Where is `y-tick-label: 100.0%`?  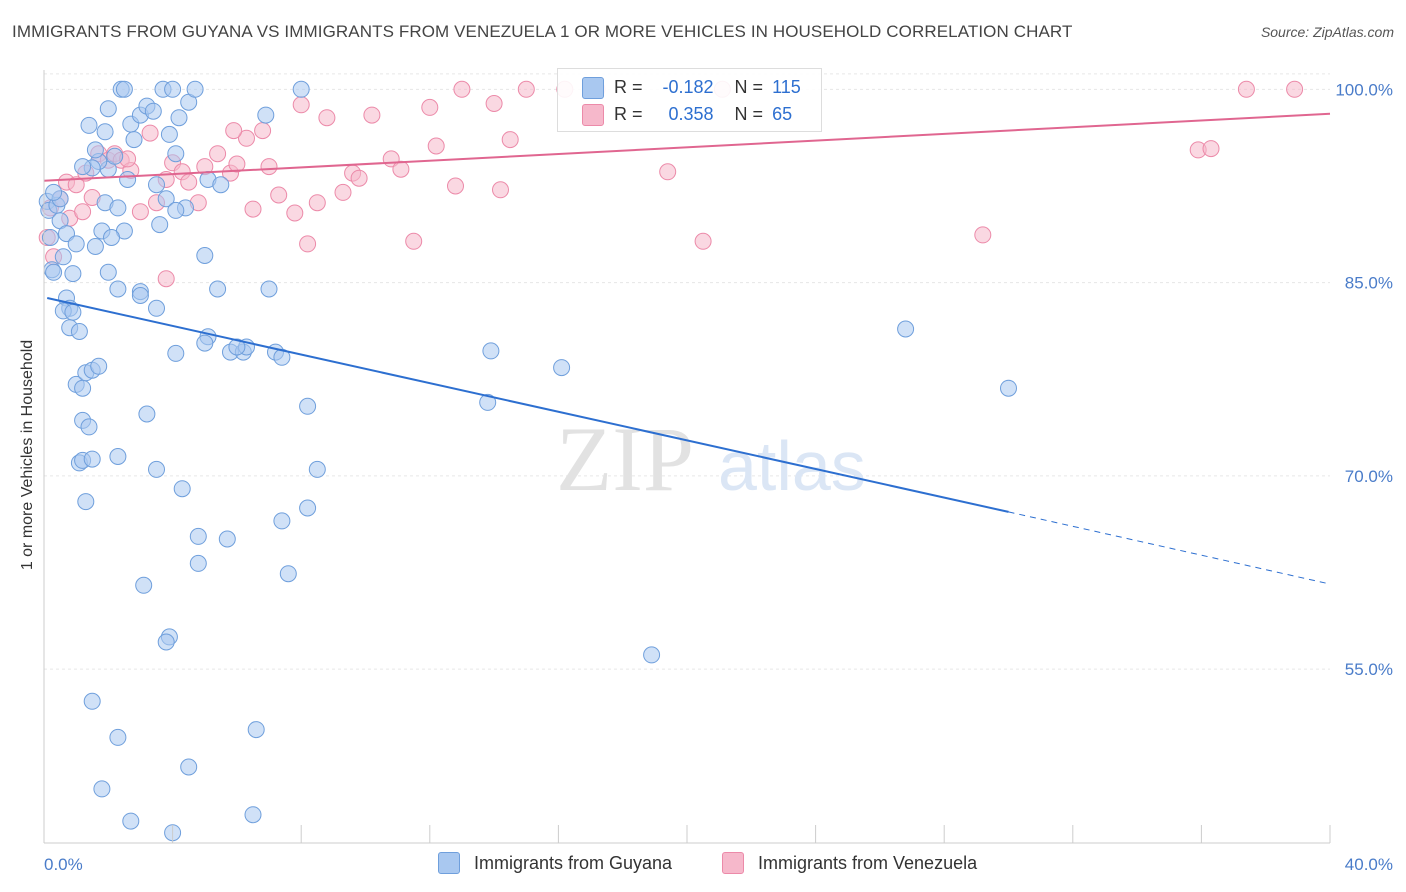
y-tick-label: 100.0% is located at coordinates (1364, 89).